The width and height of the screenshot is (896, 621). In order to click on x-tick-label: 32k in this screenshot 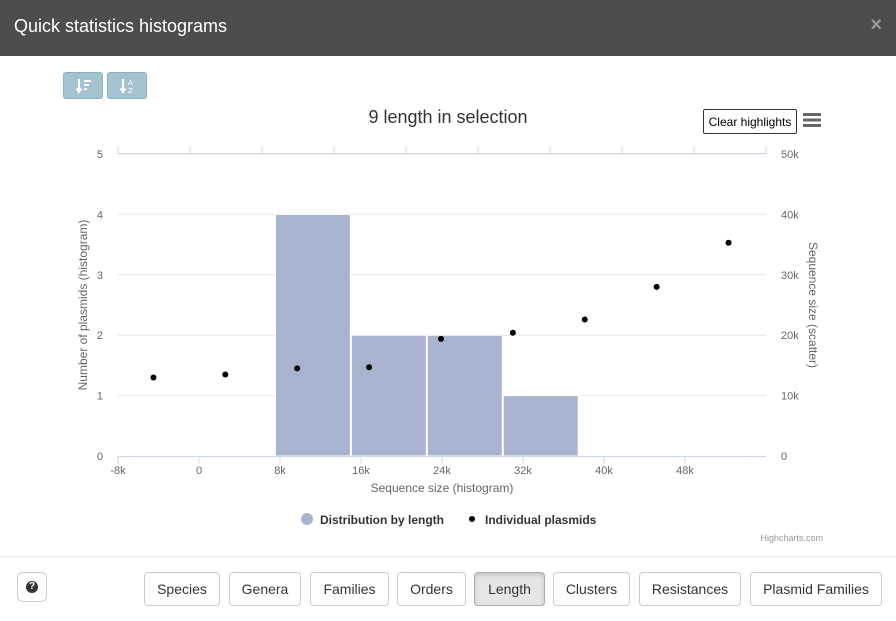, I will do `click(523, 471)`.